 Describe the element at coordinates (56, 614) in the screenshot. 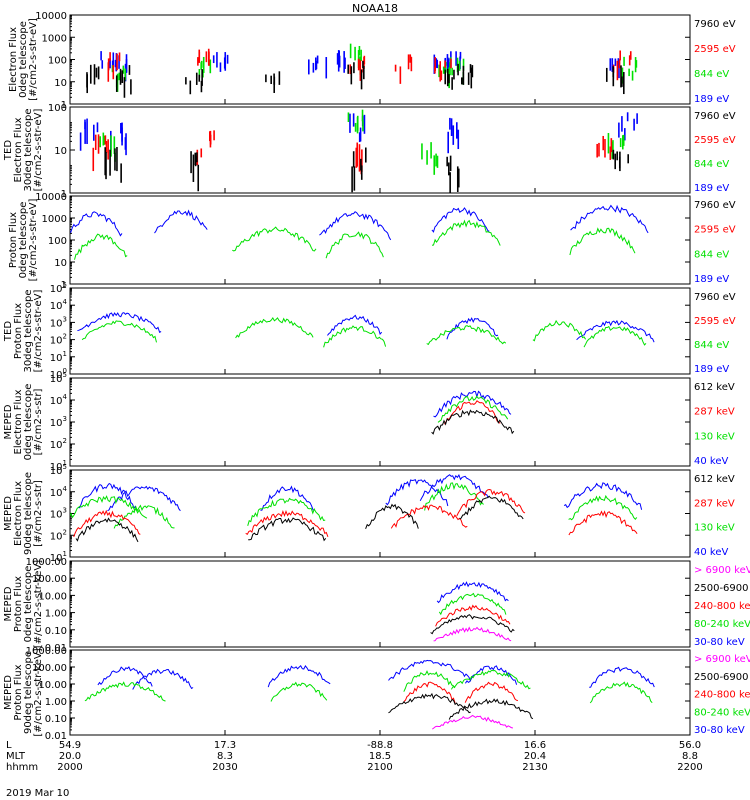

I see `y-tick-label: 1.00` at that location.